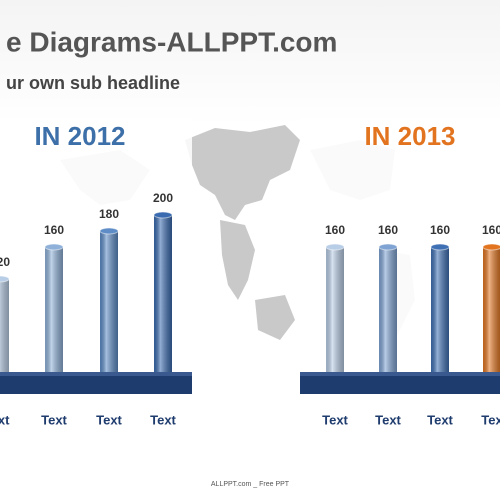 The height and width of the screenshot is (500, 500). I want to click on value-label: 120, so click(5, 262).